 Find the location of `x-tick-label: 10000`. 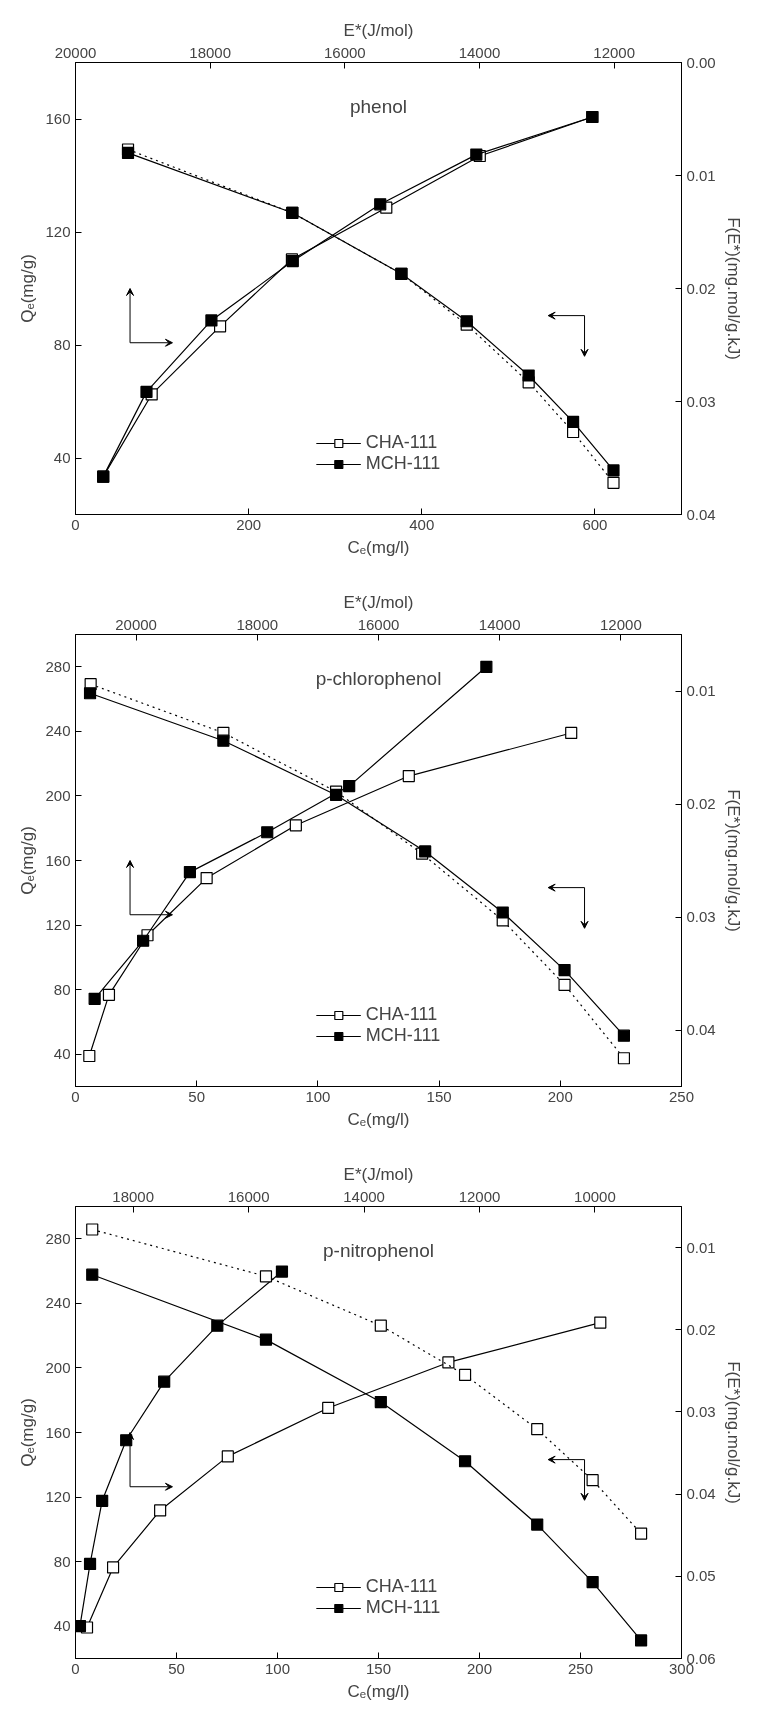

x-tick-label: 10000 is located at coordinates (595, 1196).